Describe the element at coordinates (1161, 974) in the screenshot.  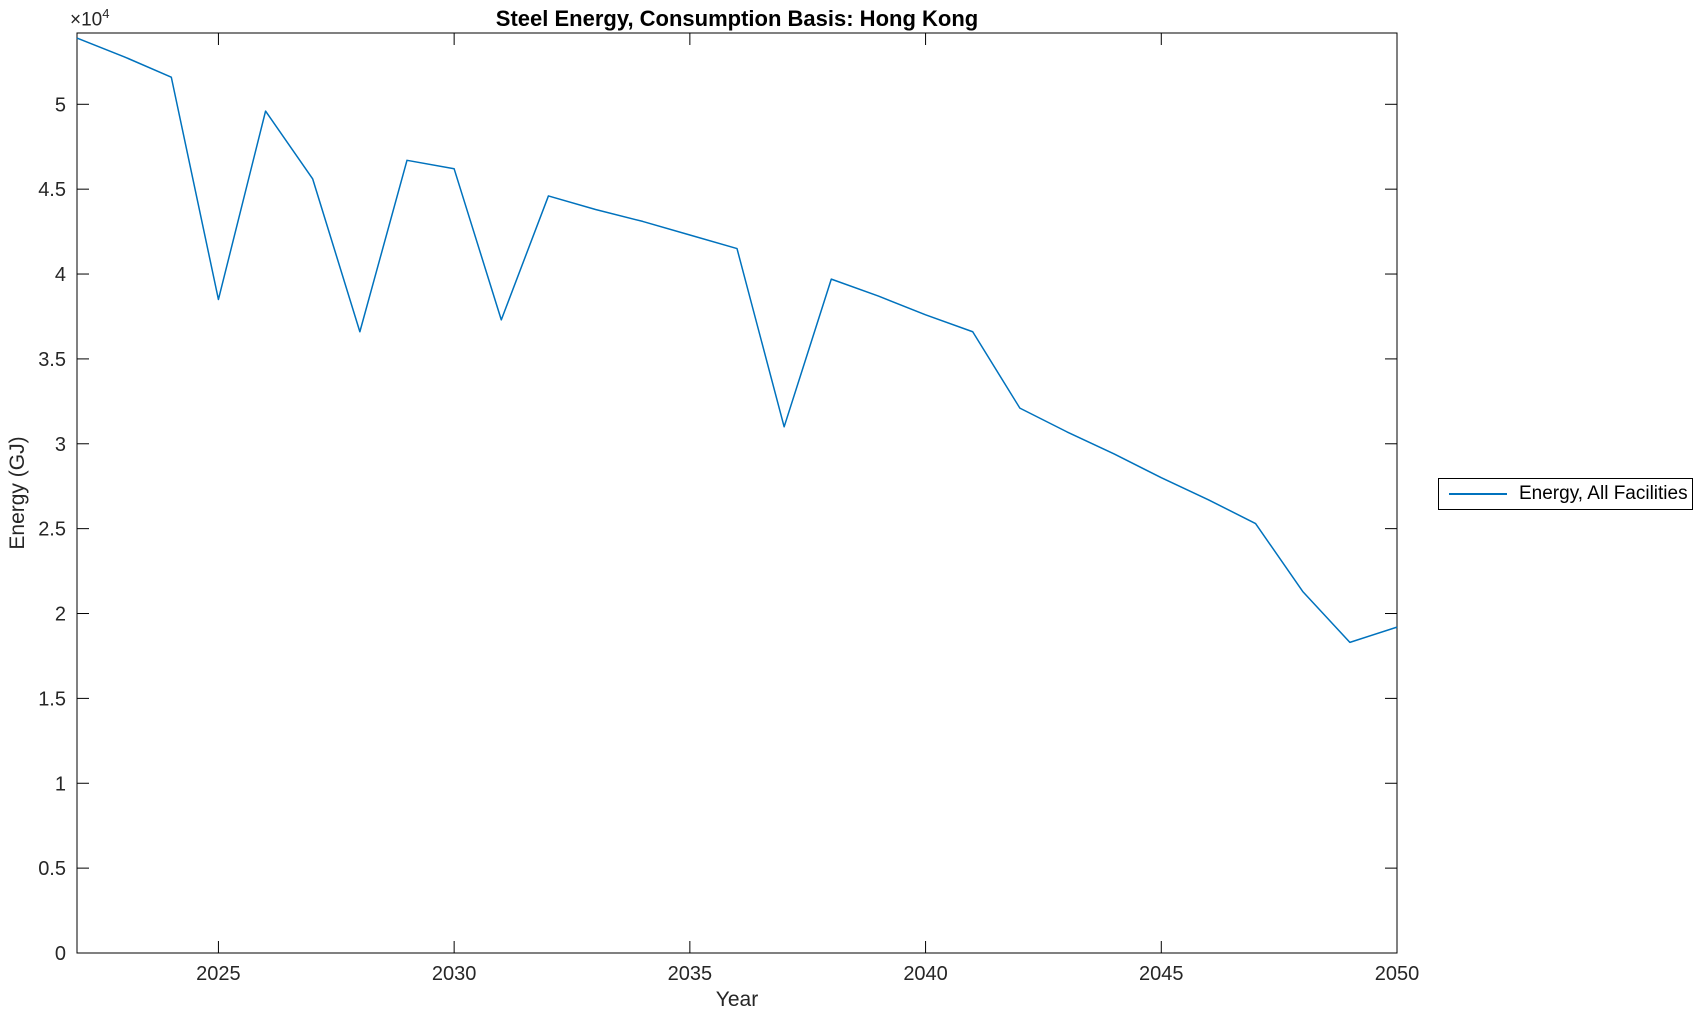
I see `x-tick-label: 2045` at that location.